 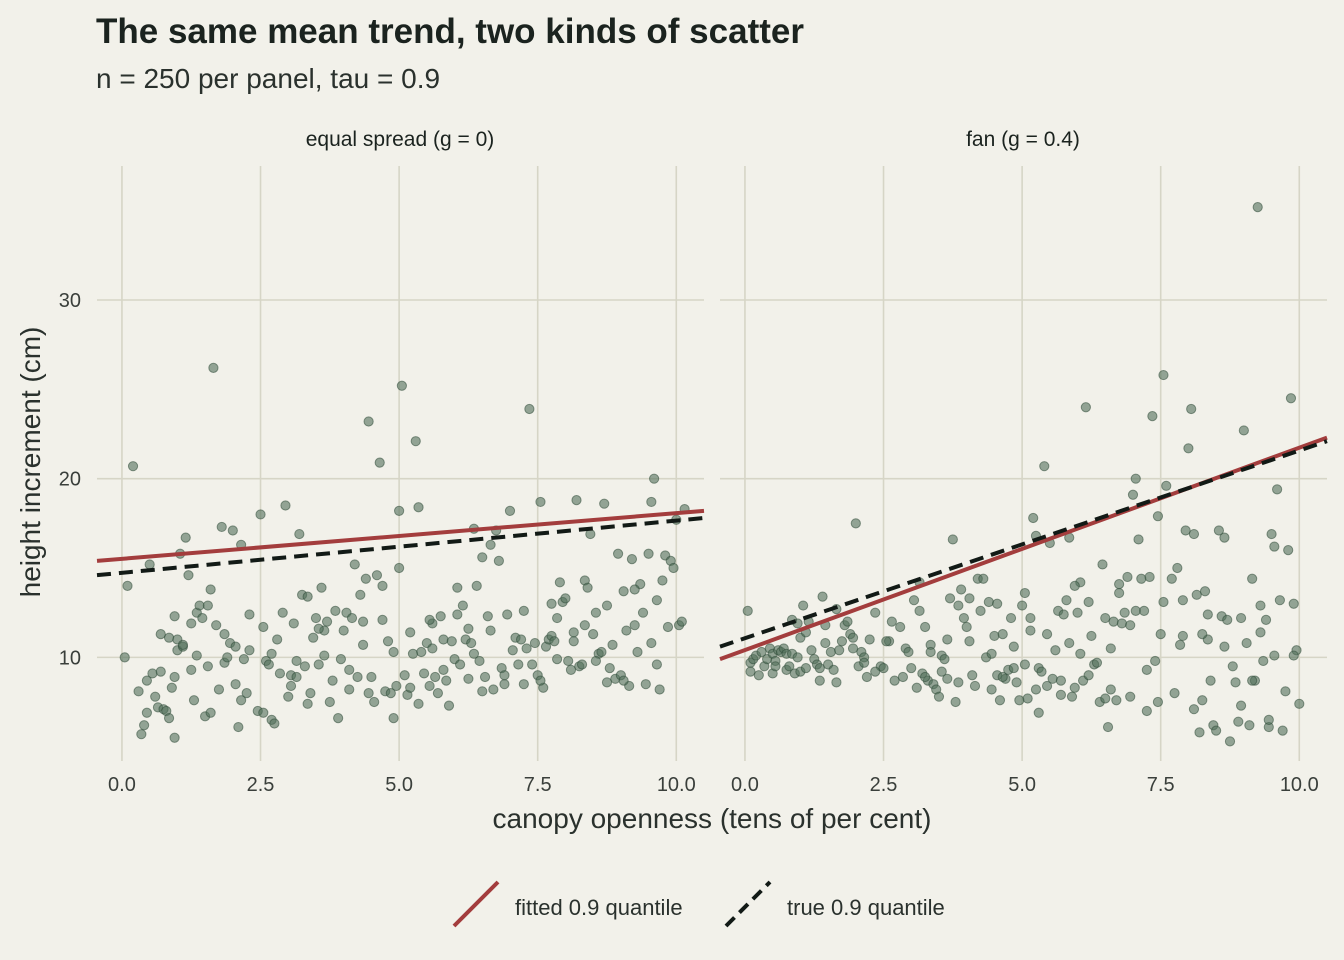 What do you see at coordinates (30, 462) in the screenshot?
I see `y-axis-title: height increment (cm)` at bounding box center [30, 462].